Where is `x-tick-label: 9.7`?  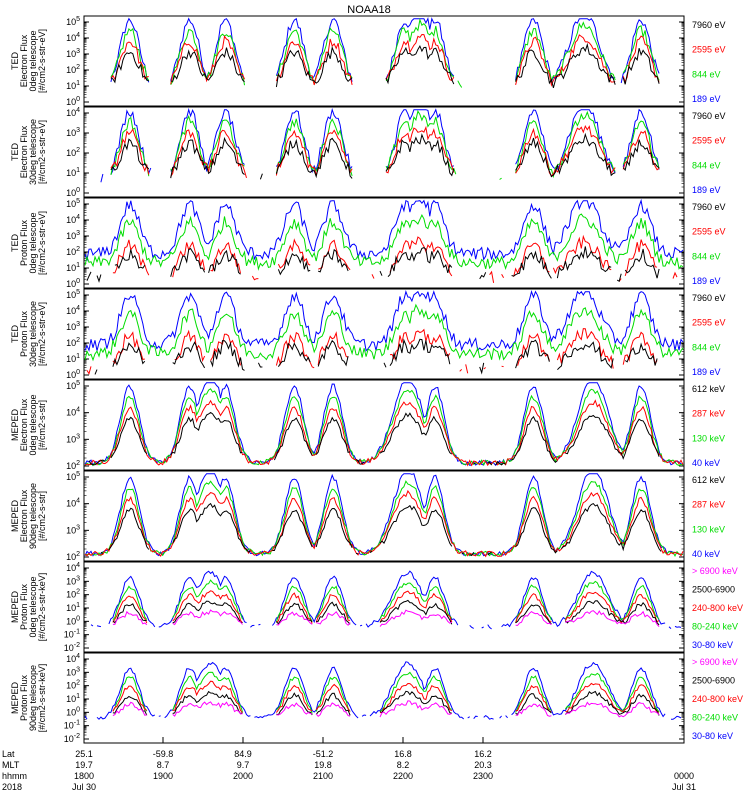 x-tick-label: 9.7 is located at coordinates (243, 765).